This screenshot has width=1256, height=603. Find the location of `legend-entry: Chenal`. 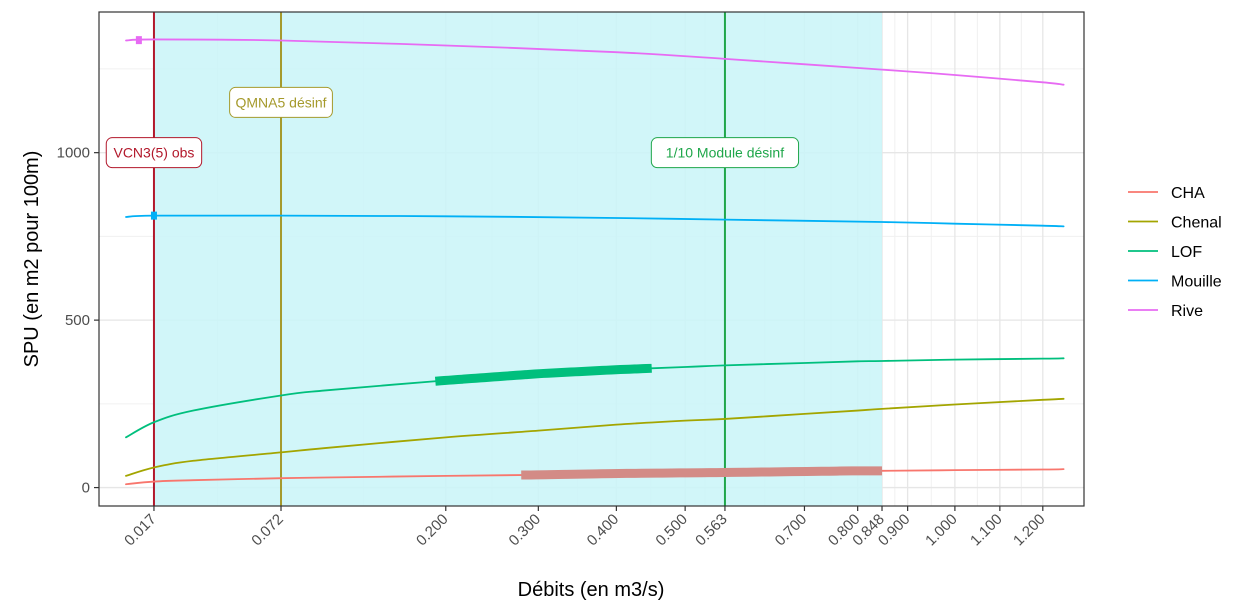

legend-entry: Chenal is located at coordinates (1175, 223).